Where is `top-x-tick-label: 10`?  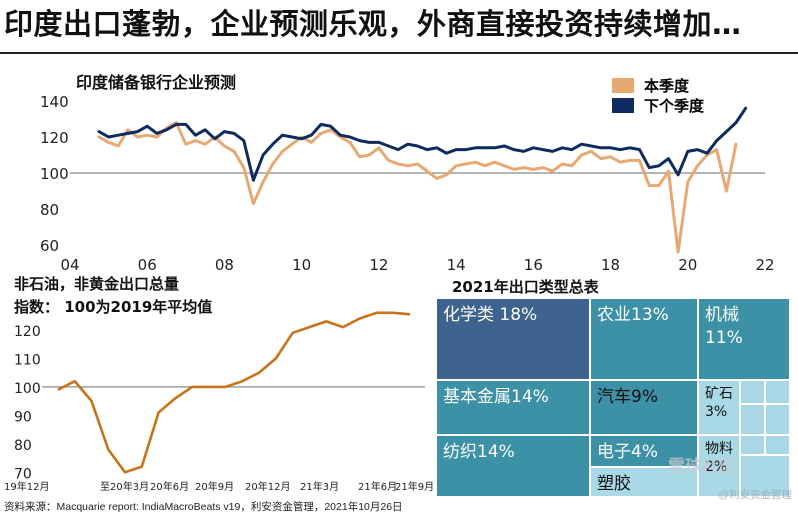 top-x-tick-label: 10 is located at coordinates (301, 265).